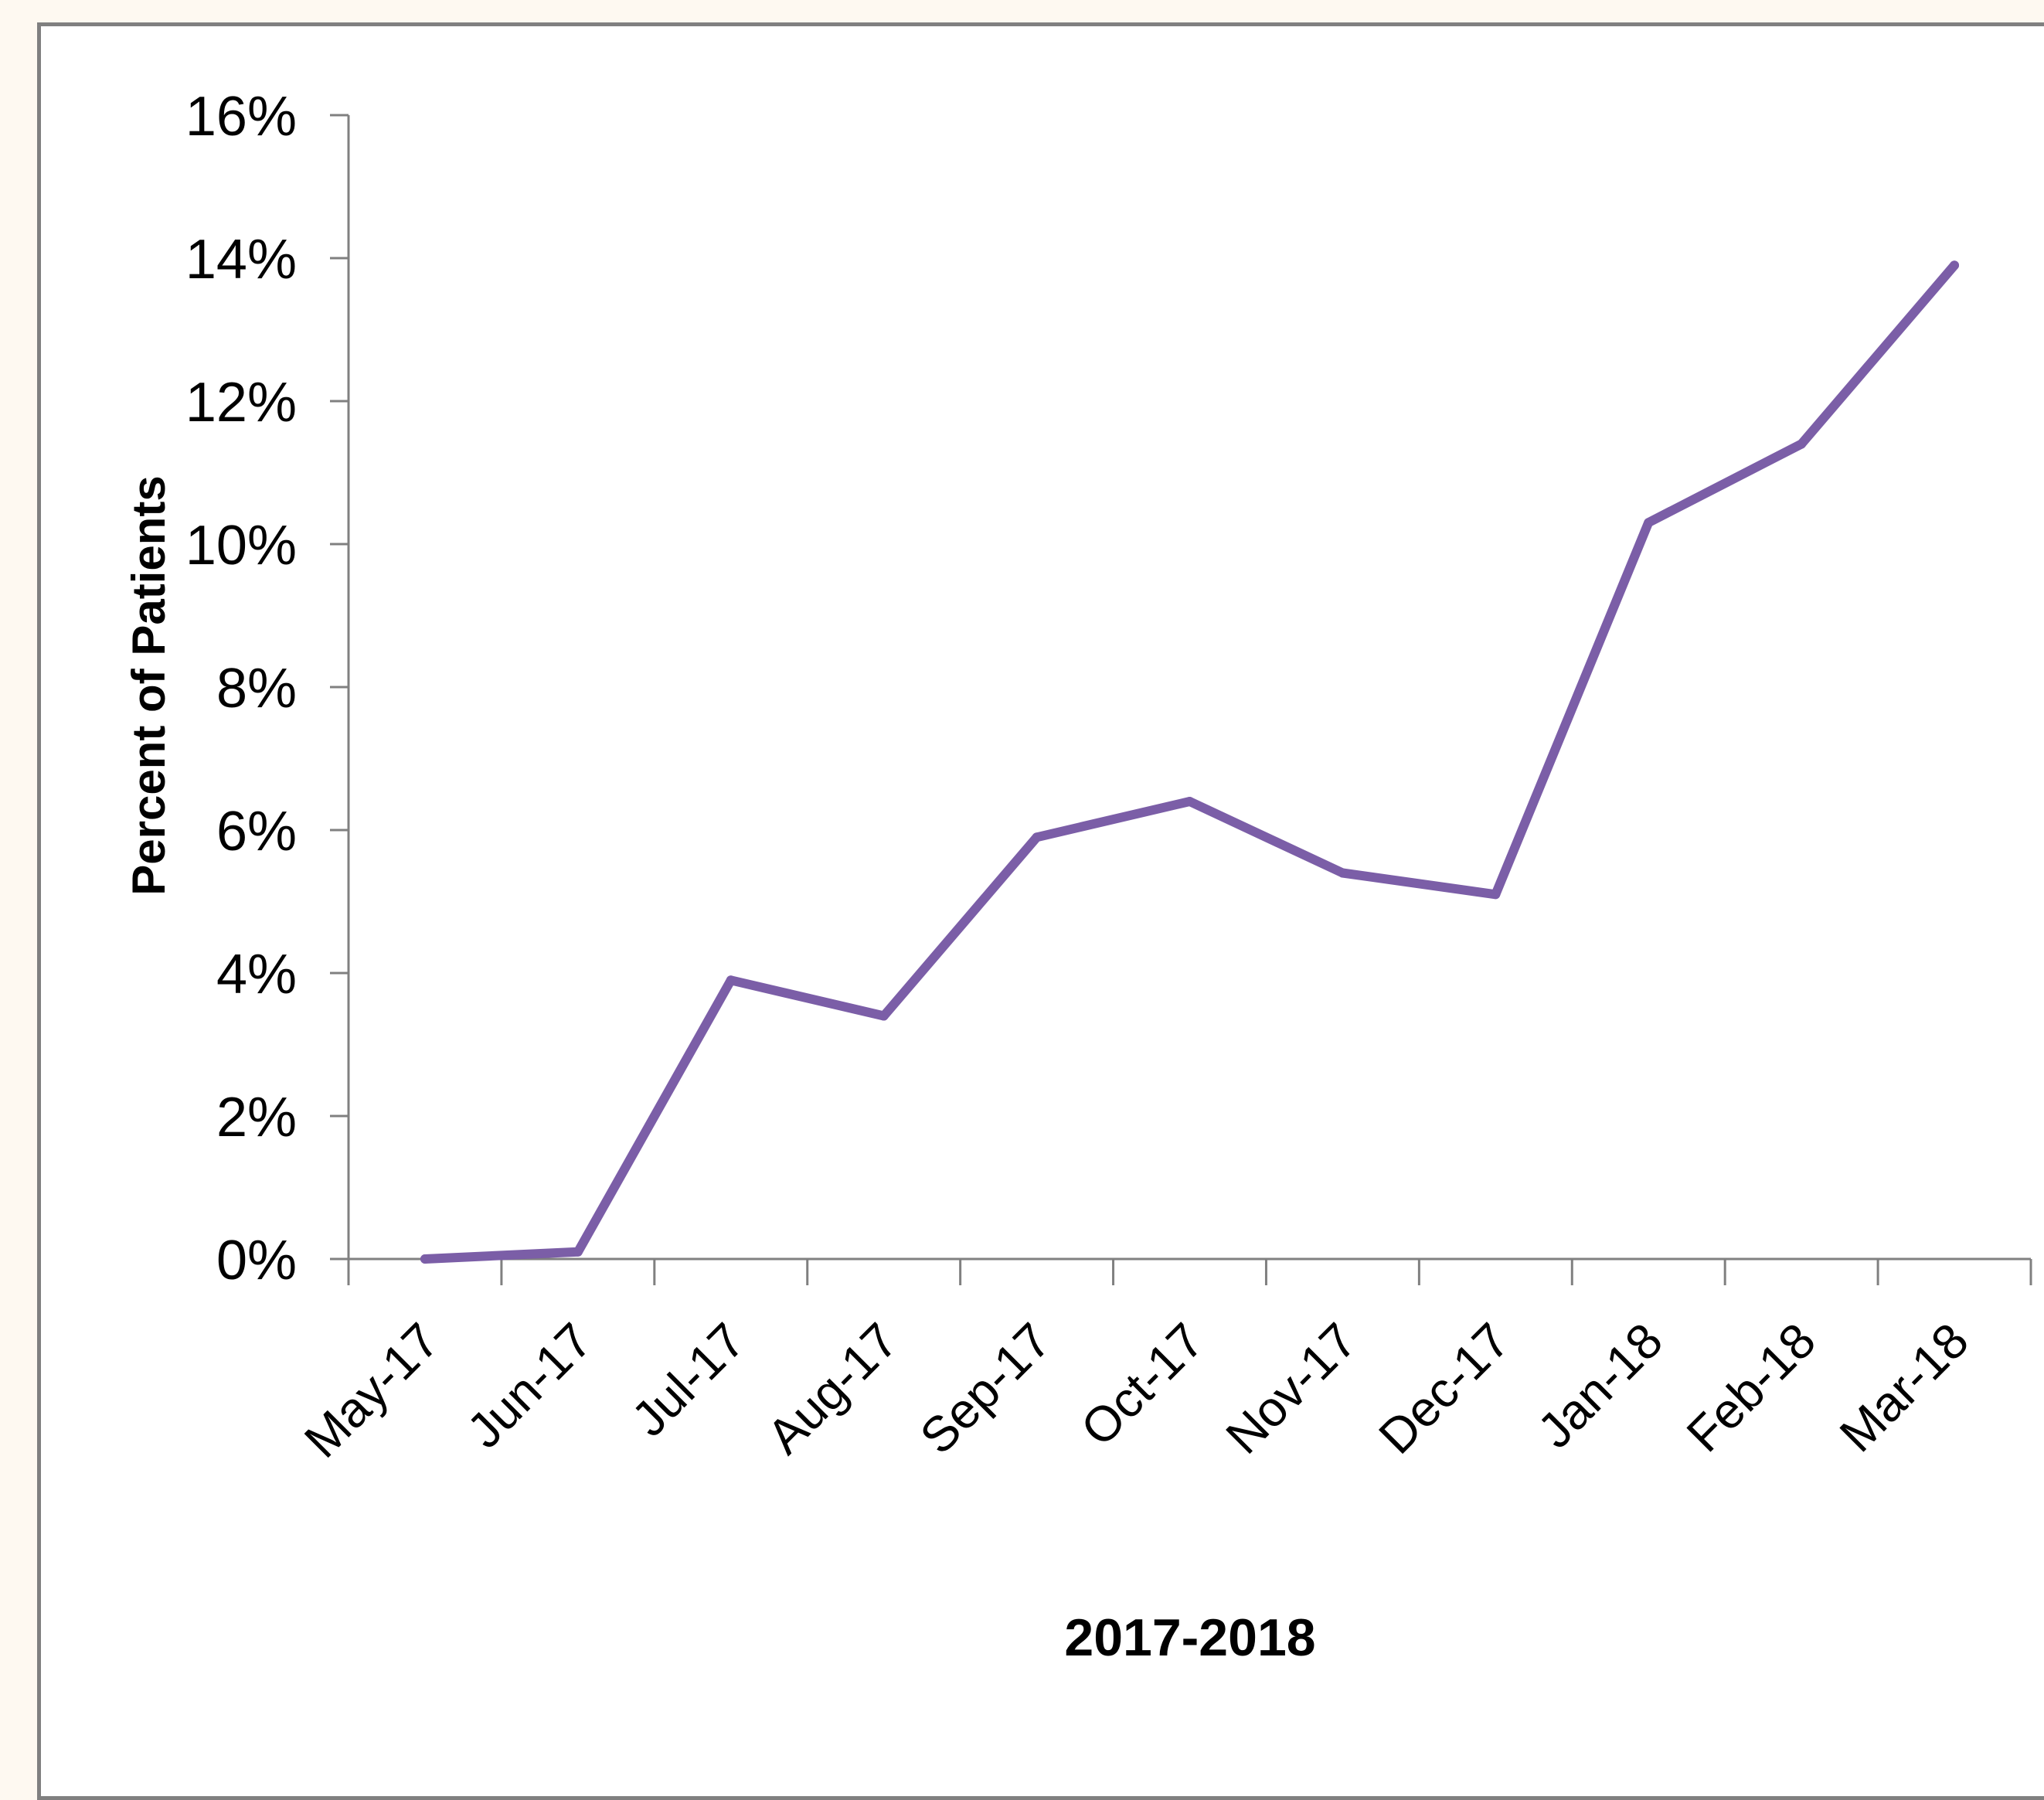  What do you see at coordinates (241, 546) in the screenshot?
I see `y-tick-label: 10%` at bounding box center [241, 546].